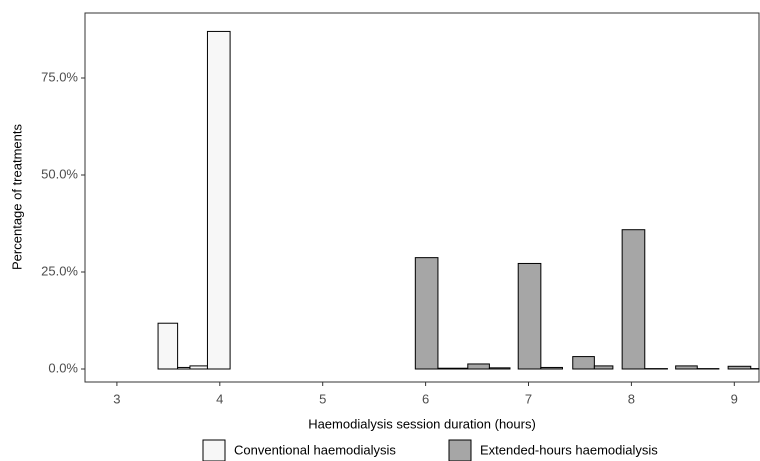  I want to click on x-tick-label: 6, so click(425, 398).